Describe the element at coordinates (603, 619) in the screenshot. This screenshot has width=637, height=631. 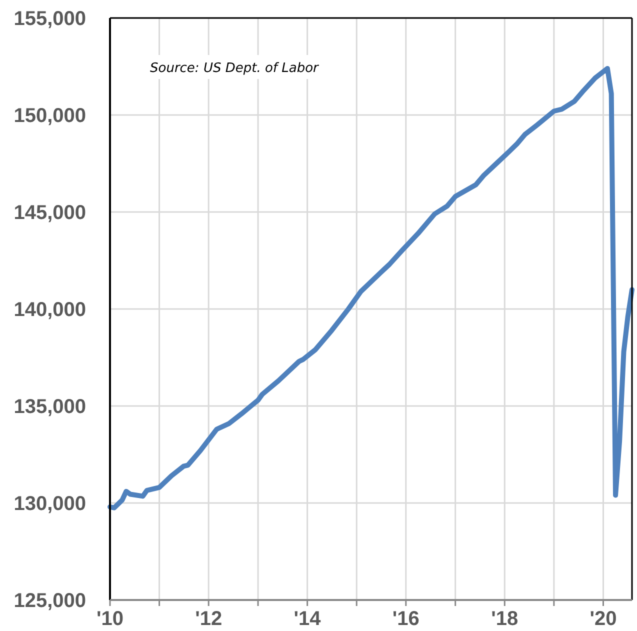
I see `x-tick-label: '20` at that location.